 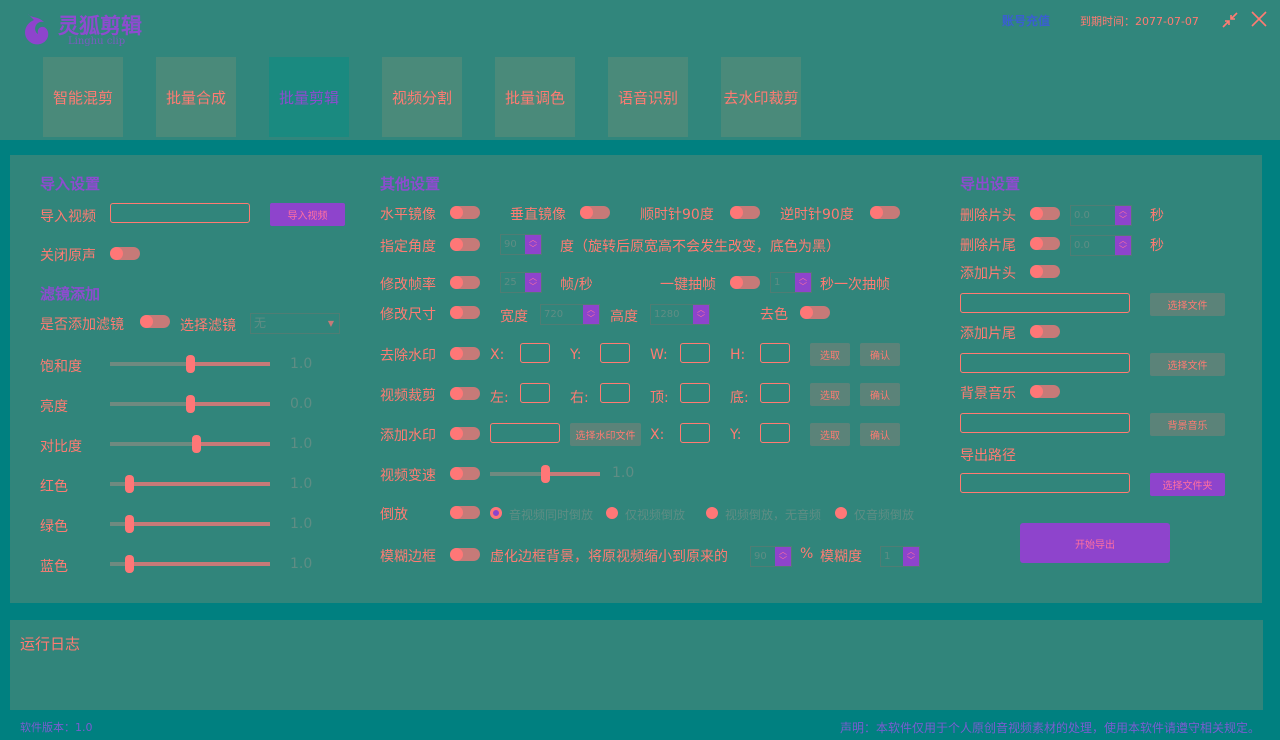 I want to click on add-head-toggle, so click(x=1045, y=271).